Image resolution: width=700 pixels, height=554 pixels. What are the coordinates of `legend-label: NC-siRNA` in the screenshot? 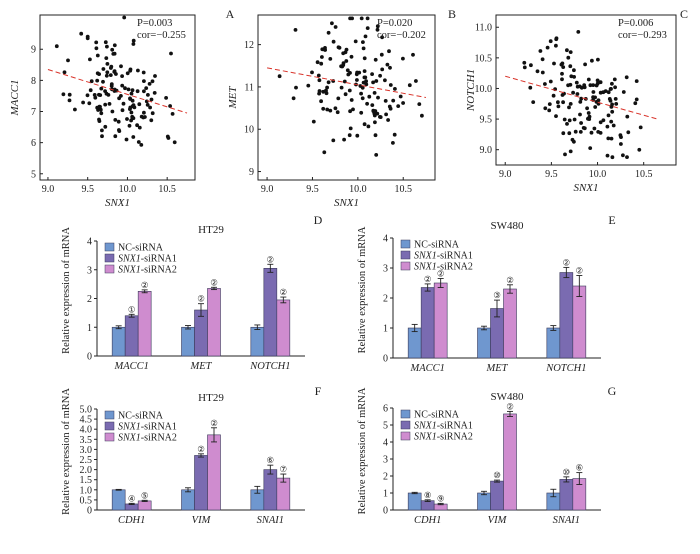 It's located at (141, 248).